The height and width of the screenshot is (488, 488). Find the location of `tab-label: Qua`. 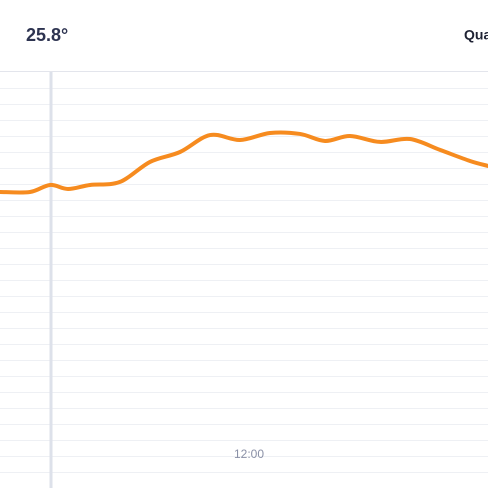

tab-label: Qua is located at coordinates (476, 35).